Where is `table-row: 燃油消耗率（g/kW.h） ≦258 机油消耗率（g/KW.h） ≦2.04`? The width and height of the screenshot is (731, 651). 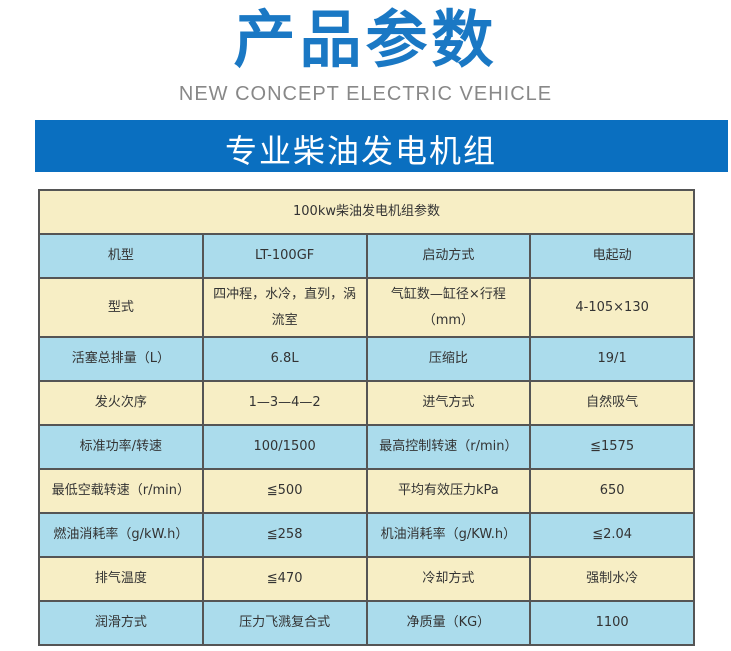 table-row: 燃油消耗率（g/kW.h） ≦258 机油消耗率（g/KW.h） ≦2.04 is located at coordinates (366, 535).